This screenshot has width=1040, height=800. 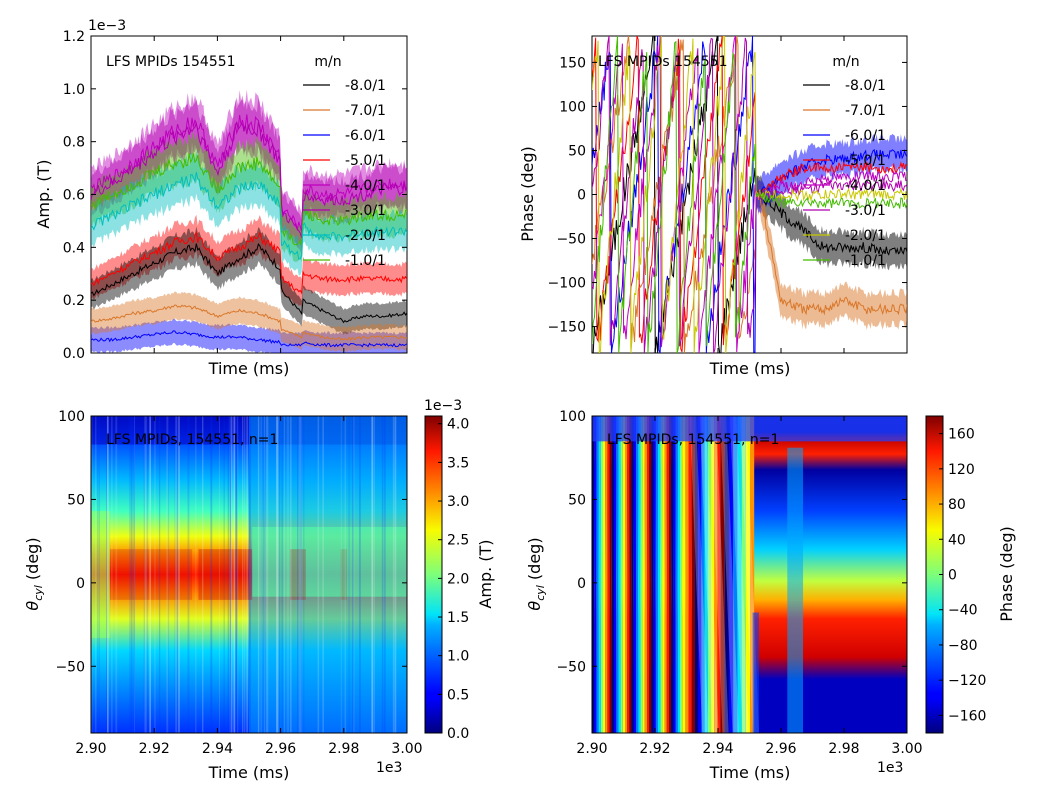 I want to click on heatmap-phase-stripes, so click(x=749, y=574).